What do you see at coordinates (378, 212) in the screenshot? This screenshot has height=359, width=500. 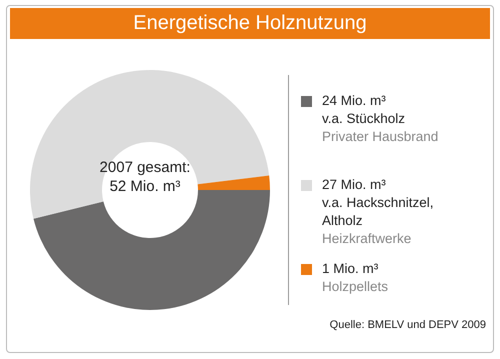 I see `legend-label: 27 Mio. m³ v.a. Hackschnitzel, Altholz Heizkraftwerke` at bounding box center [378, 212].